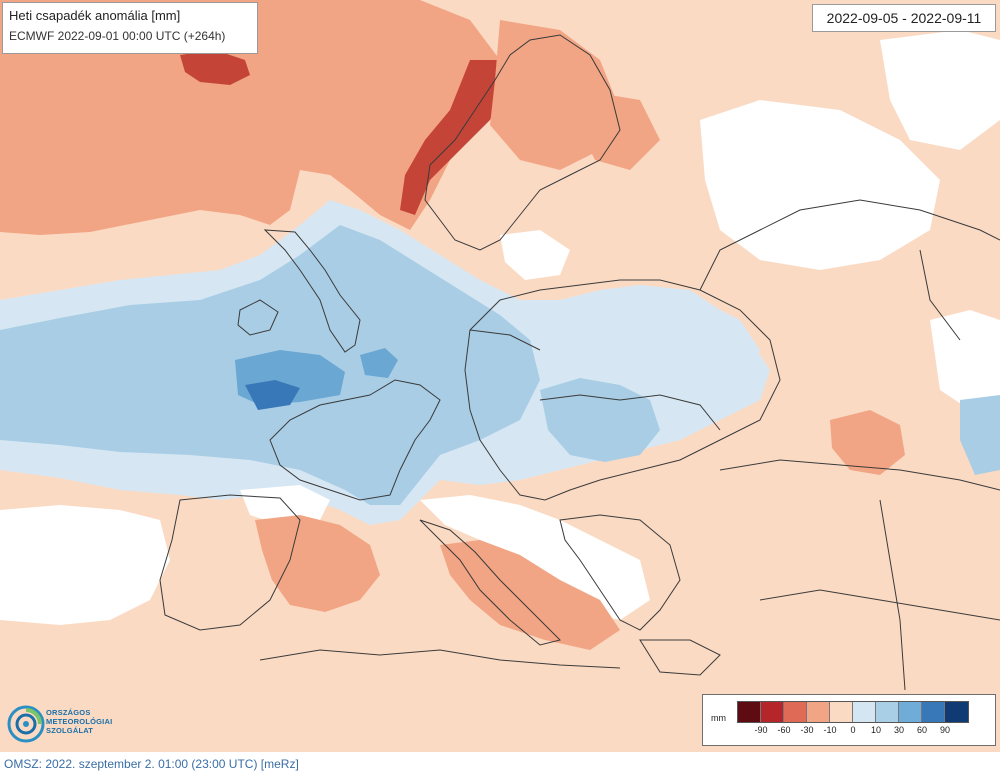  I want to click on legend-tick-label: -10, so click(830, 730).